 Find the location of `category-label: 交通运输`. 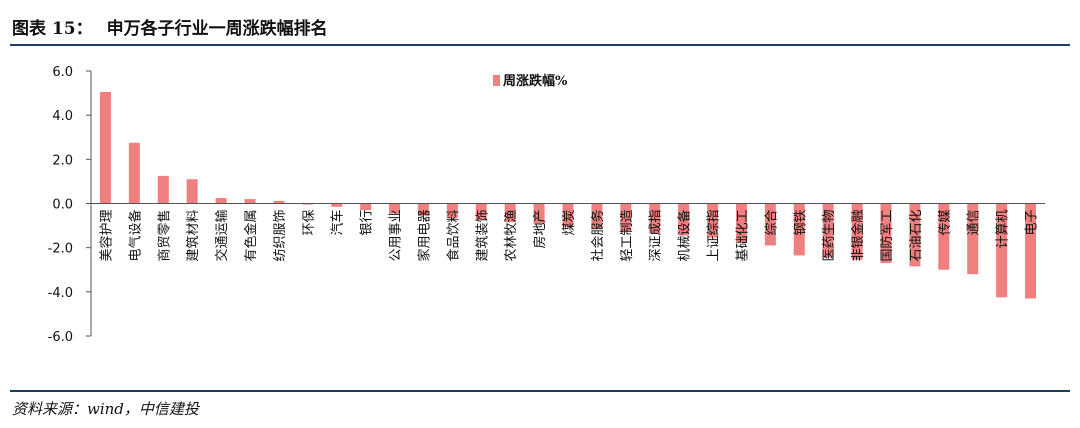

category-label: 交通运输 is located at coordinates (222, 236).